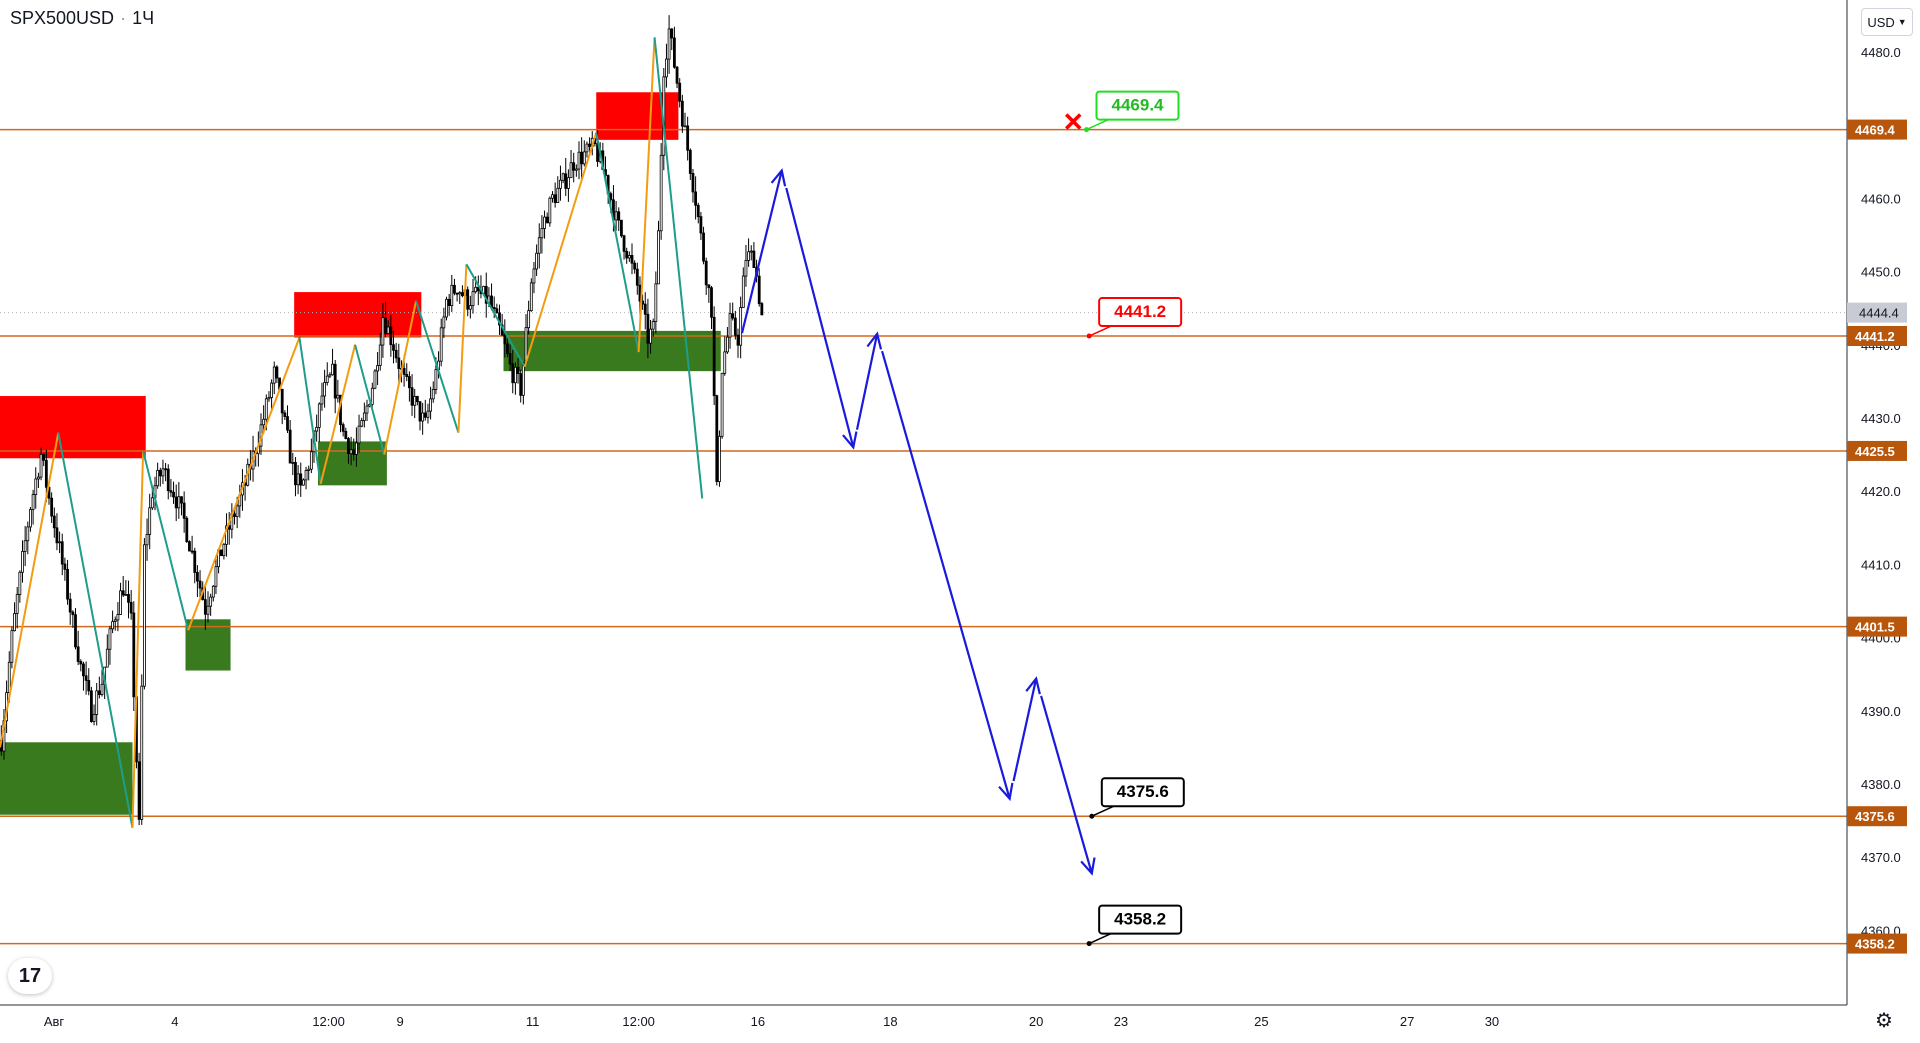  Describe the element at coordinates (1875, 336) in the screenshot. I see `level-price-label: 4441.2` at that location.